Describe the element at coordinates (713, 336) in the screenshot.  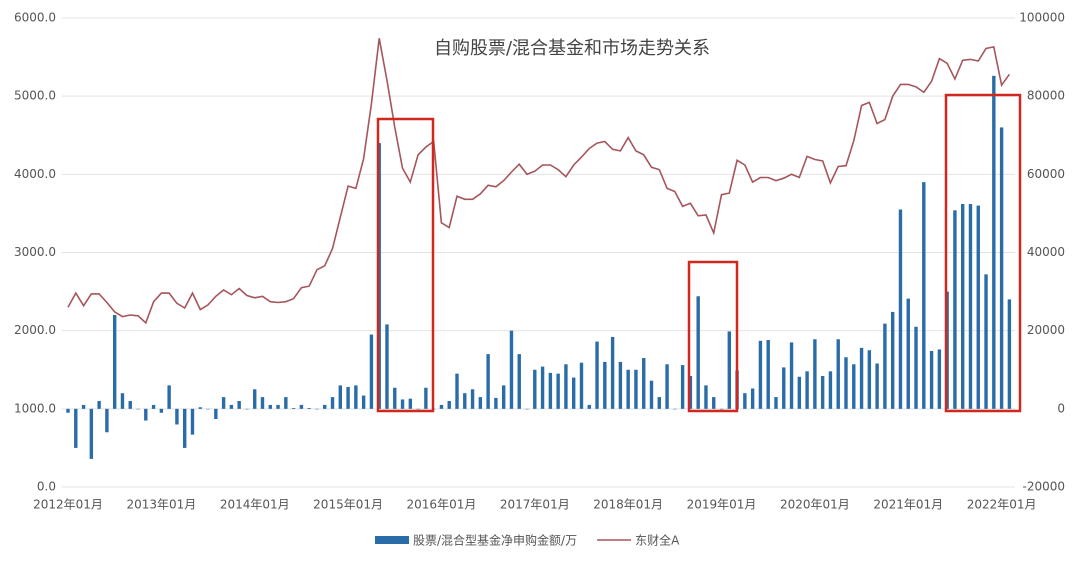
I see `highlight-box` at that location.